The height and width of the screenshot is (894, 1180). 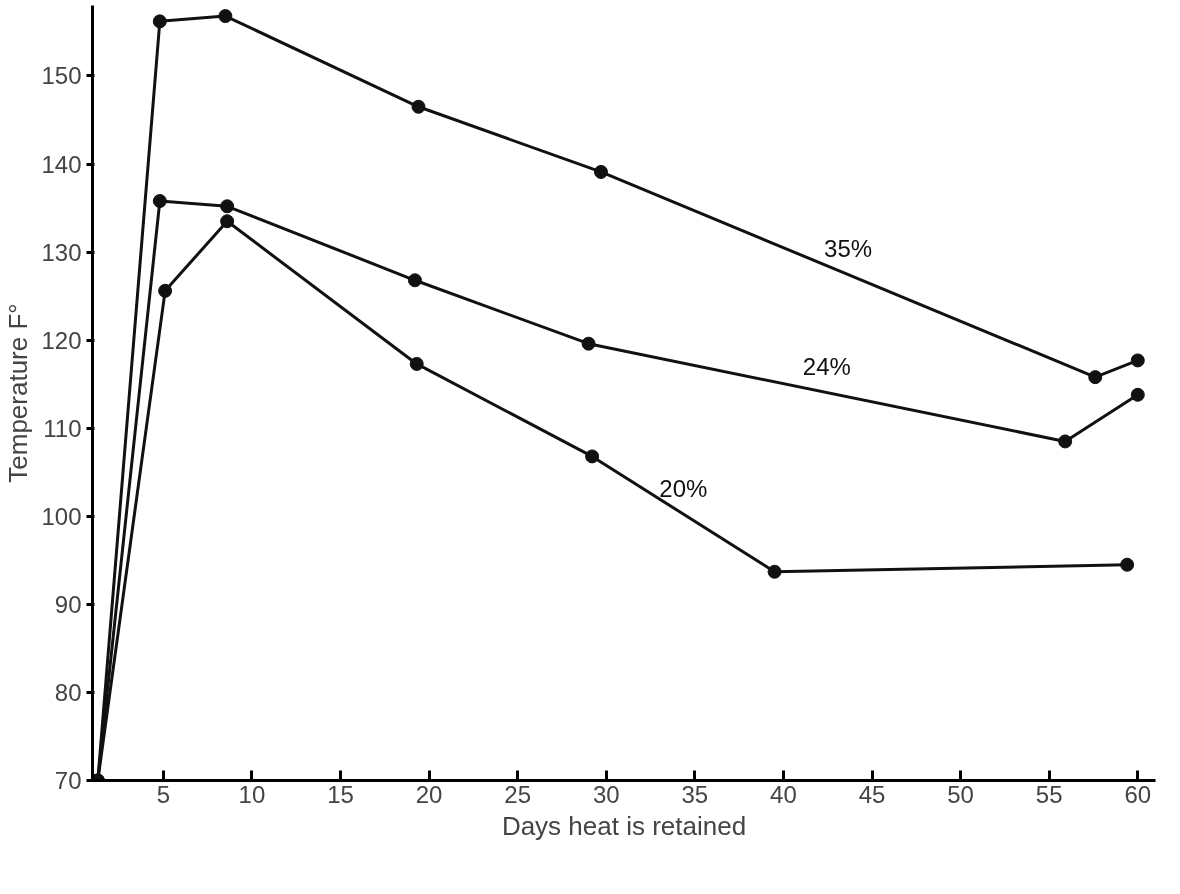 What do you see at coordinates (61, 340) in the screenshot?
I see `y-tick-label: 120` at bounding box center [61, 340].